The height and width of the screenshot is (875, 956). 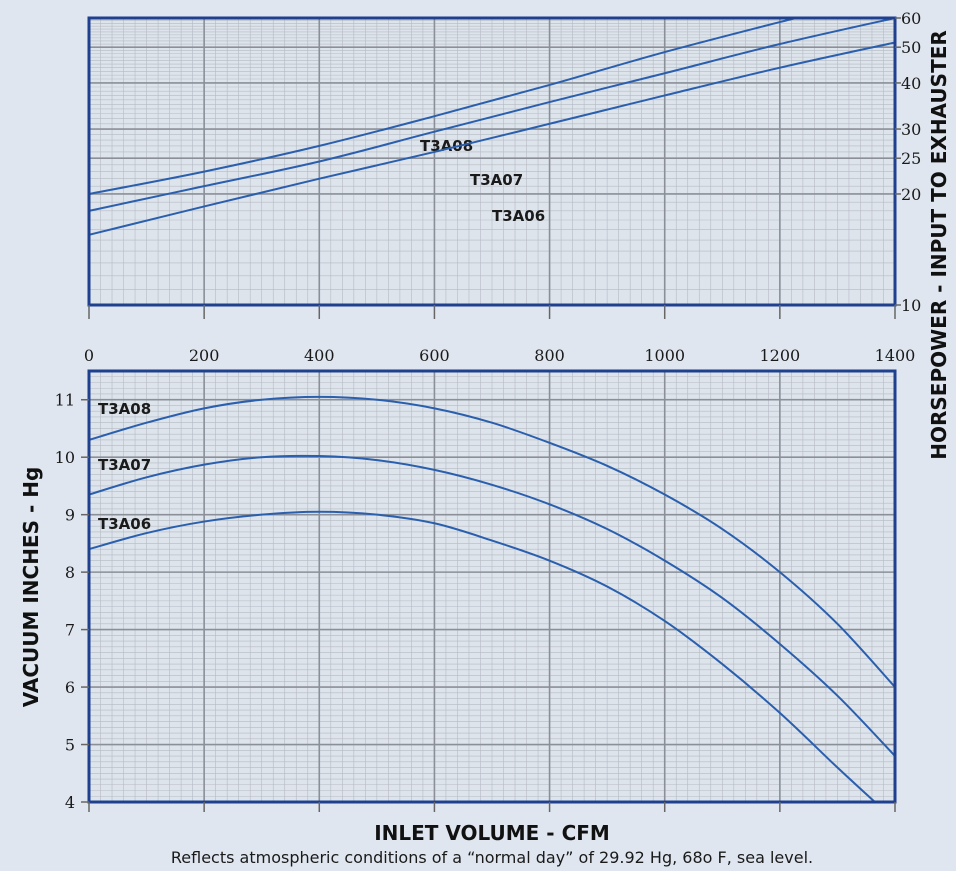 What do you see at coordinates (911, 158) in the screenshot?
I see `horsepower-y-tick-label: 25` at bounding box center [911, 158].